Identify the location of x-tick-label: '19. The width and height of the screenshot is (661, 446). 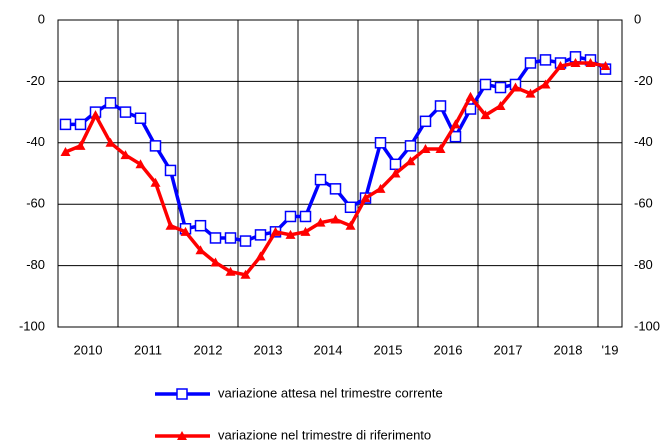
(610, 349).